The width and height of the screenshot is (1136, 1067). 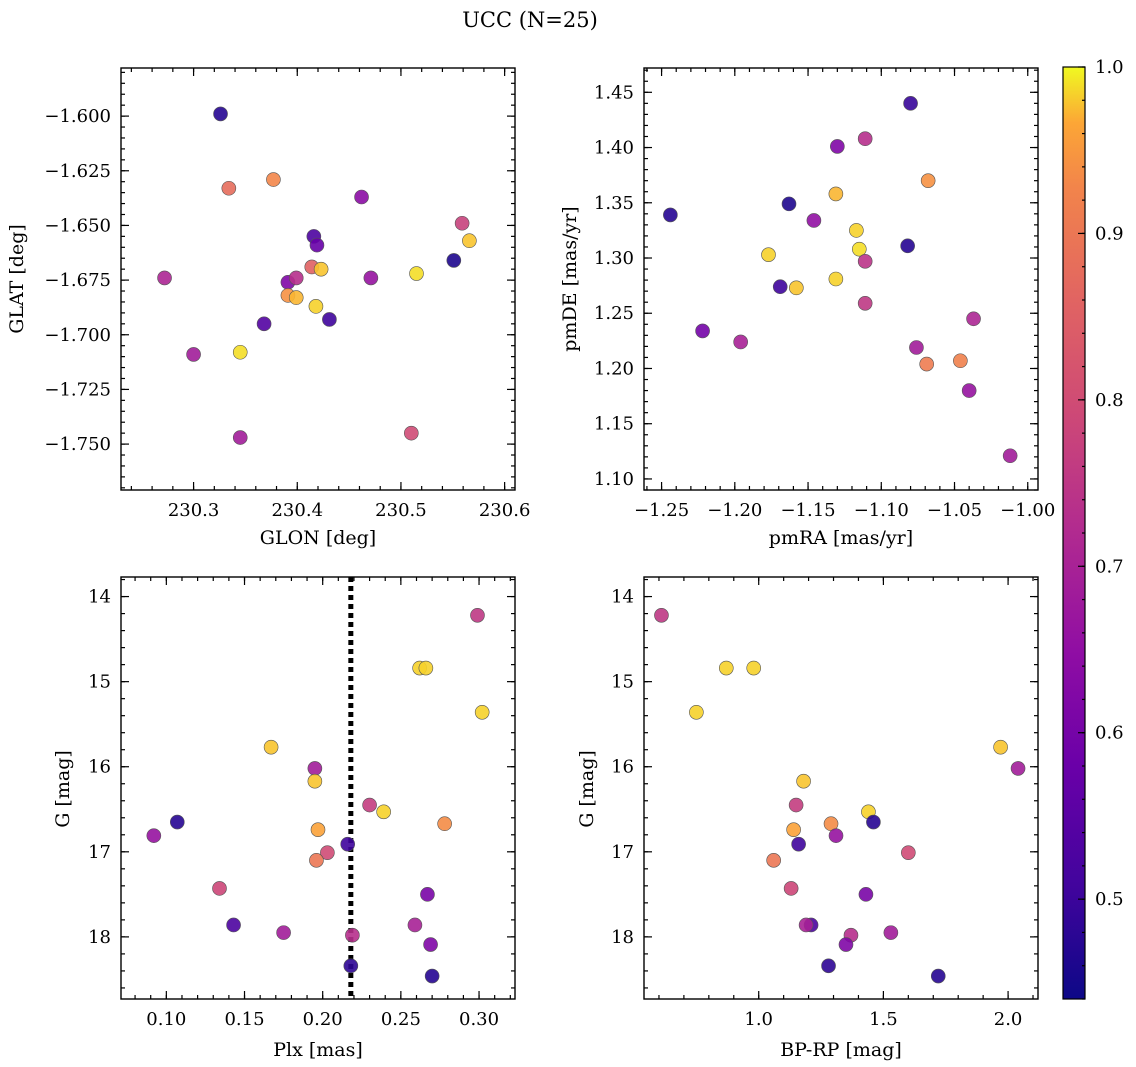 I want to click on y-axis-label-g-left: G [mag], so click(x=63, y=789).